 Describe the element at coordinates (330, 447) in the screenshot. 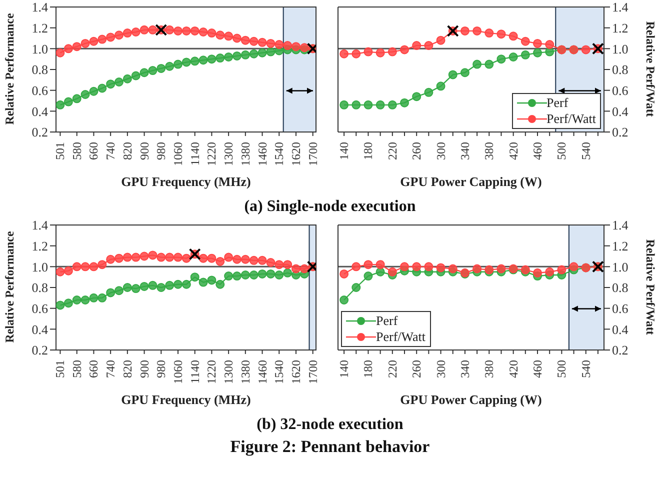

I see `caption: Figure 2: Pennant behavior` at that location.